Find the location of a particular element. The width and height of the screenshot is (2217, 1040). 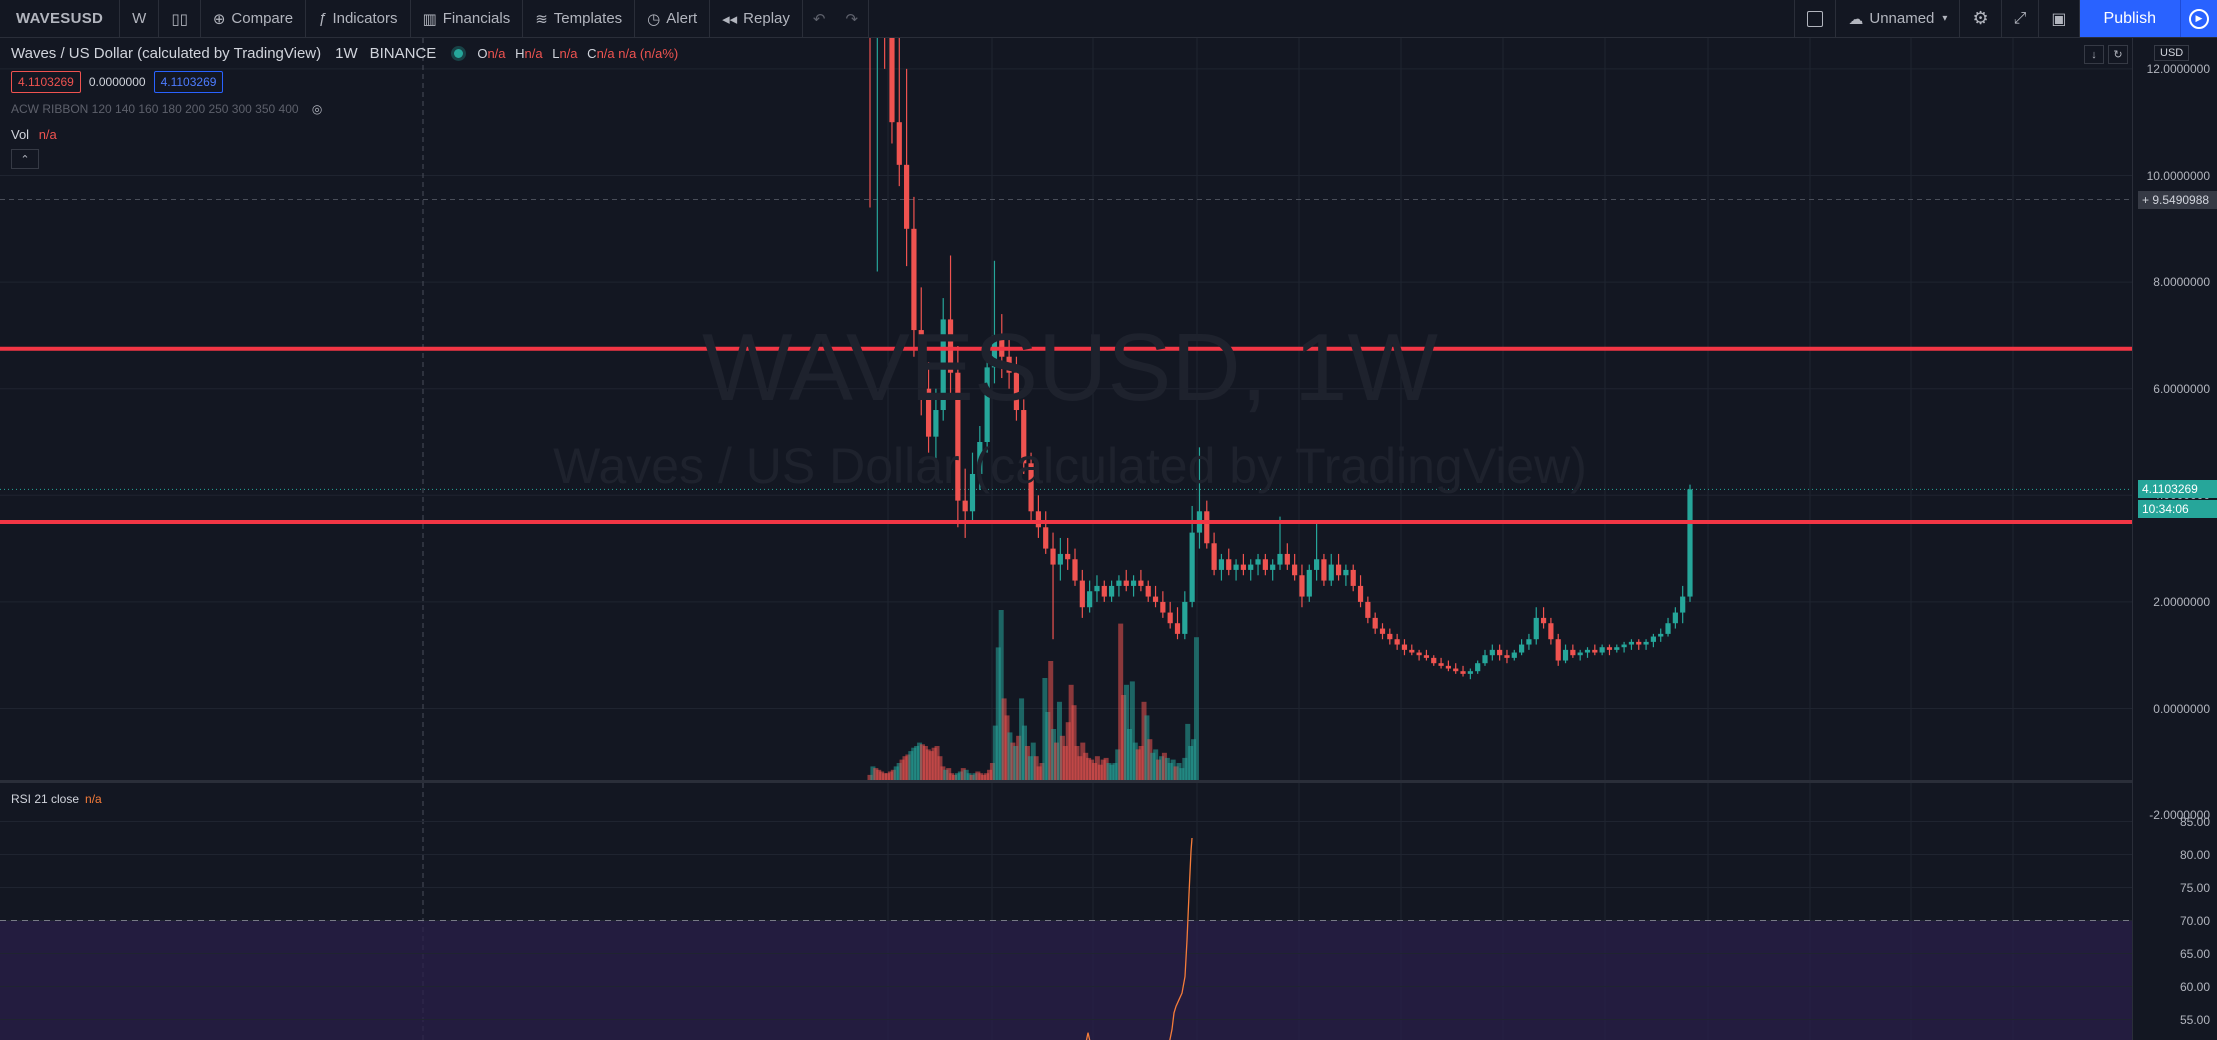

interval-button: W is located at coordinates (140, 18).